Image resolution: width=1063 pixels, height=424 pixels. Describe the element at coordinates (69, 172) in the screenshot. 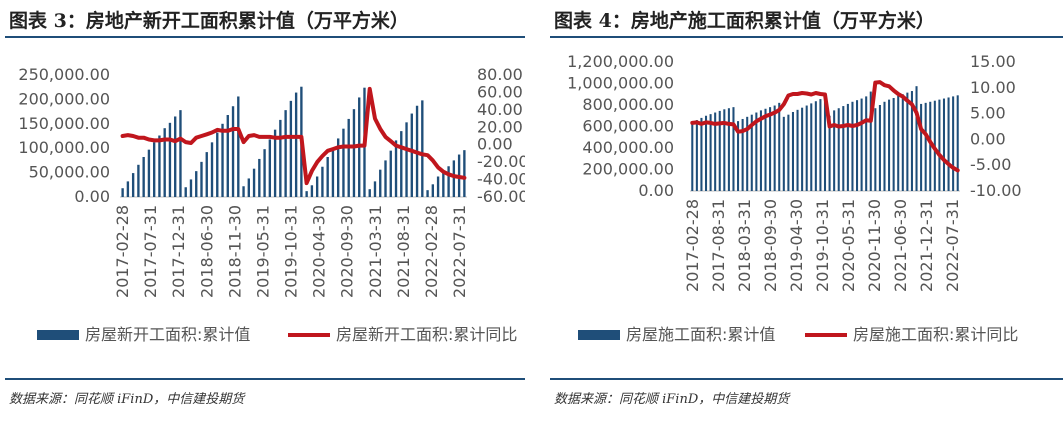

I see `left-axis-tick-label: 50,000.00` at that location.